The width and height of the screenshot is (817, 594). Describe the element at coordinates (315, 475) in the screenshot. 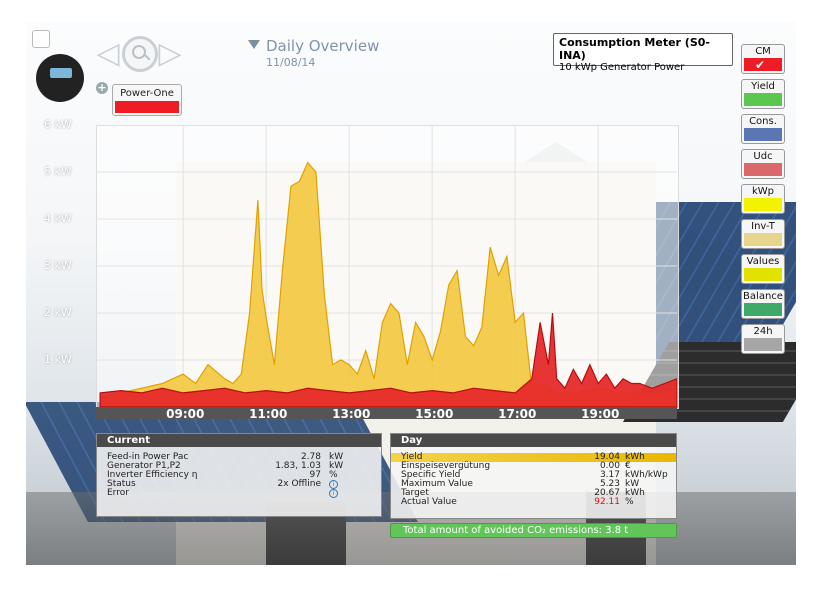

I see `current-row-value: 97` at that location.